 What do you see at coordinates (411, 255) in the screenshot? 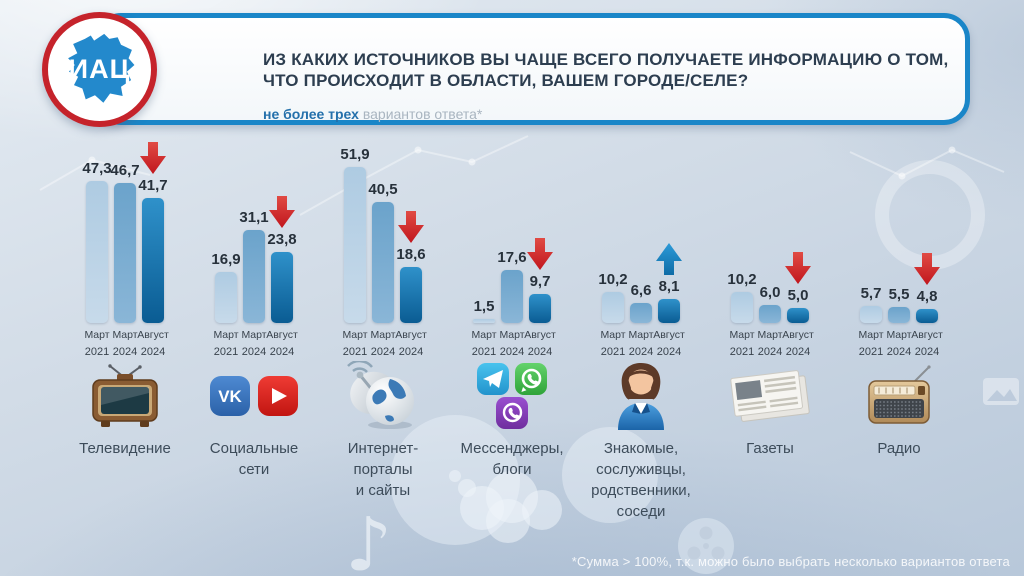
I see `value-label: 18,6` at bounding box center [411, 255].